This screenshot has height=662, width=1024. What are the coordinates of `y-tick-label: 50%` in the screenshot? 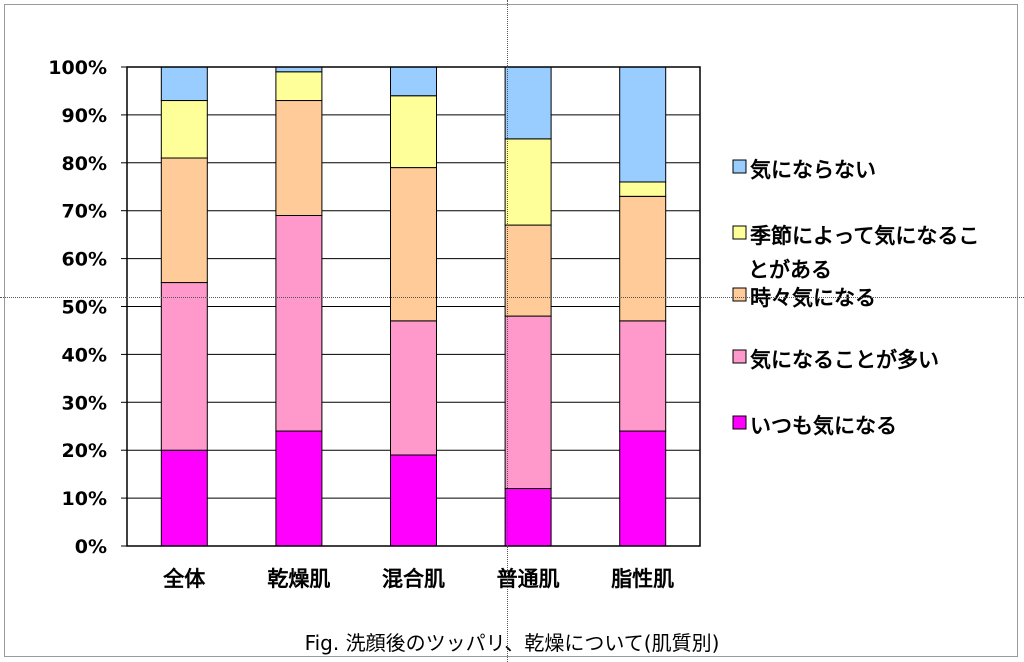 It's located at (84, 308).